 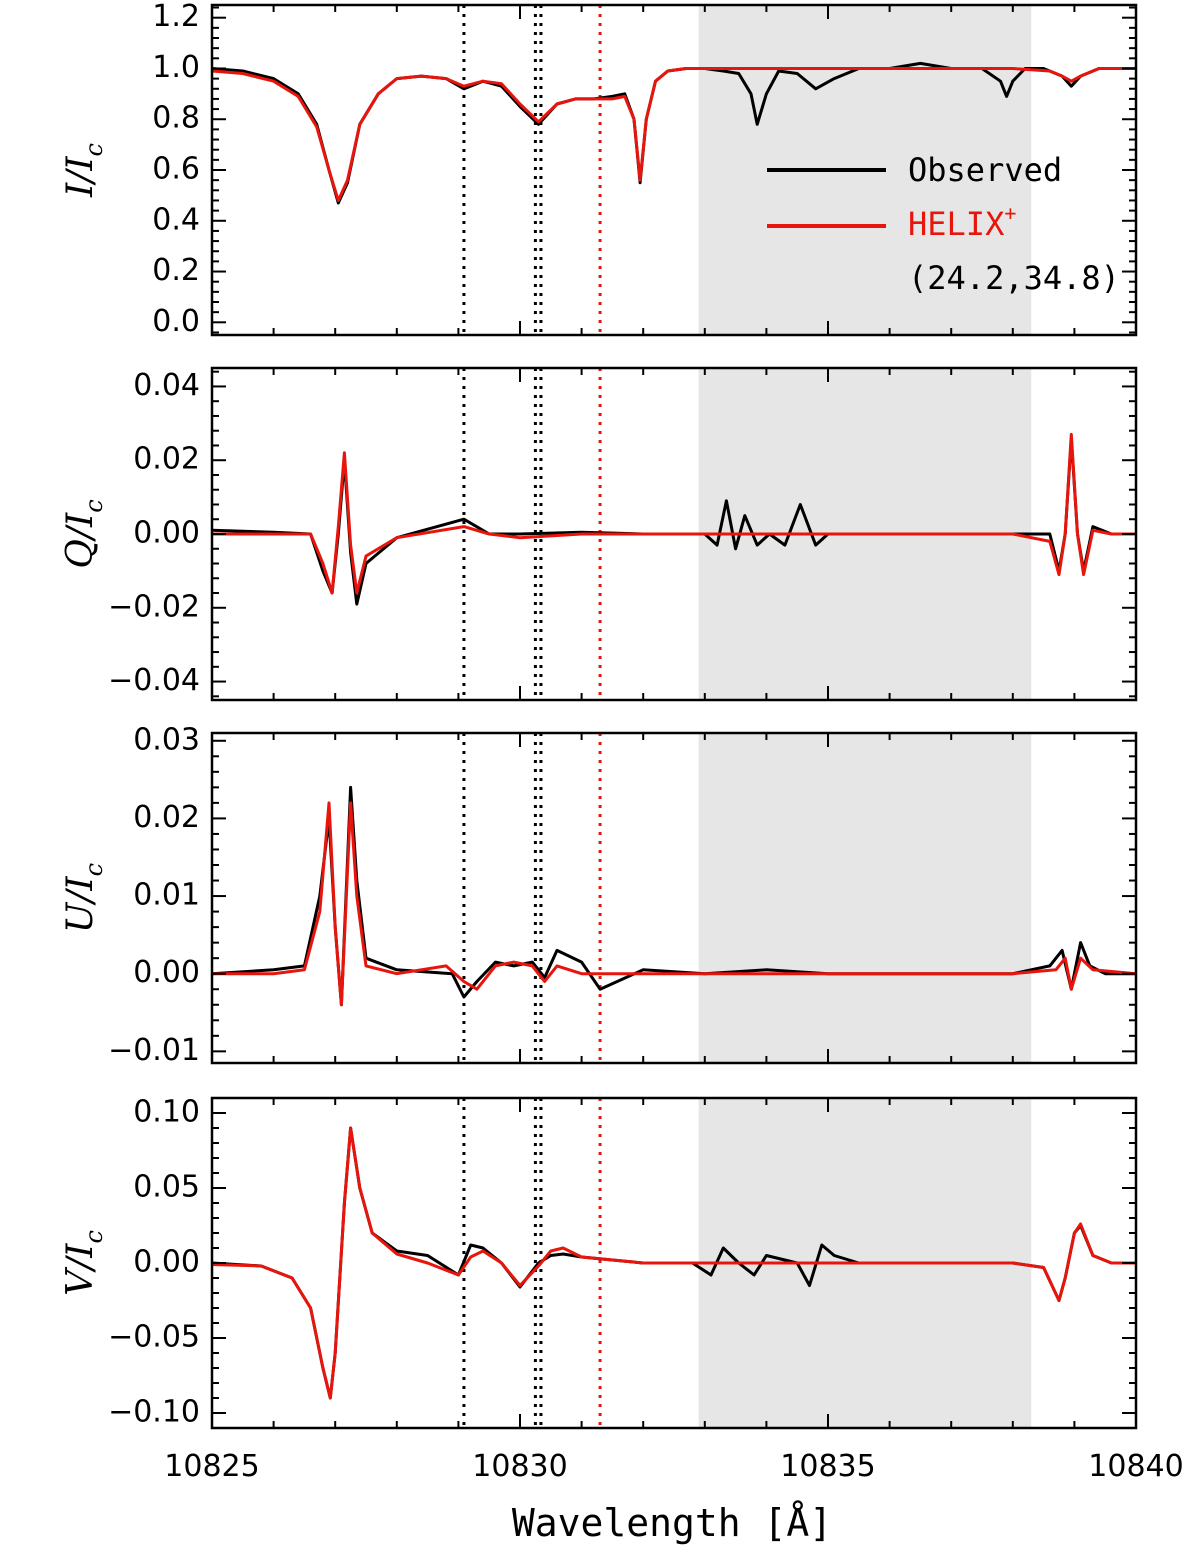 I want to click on y-tick-label-I: 0.4, so click(x=176, y=219).